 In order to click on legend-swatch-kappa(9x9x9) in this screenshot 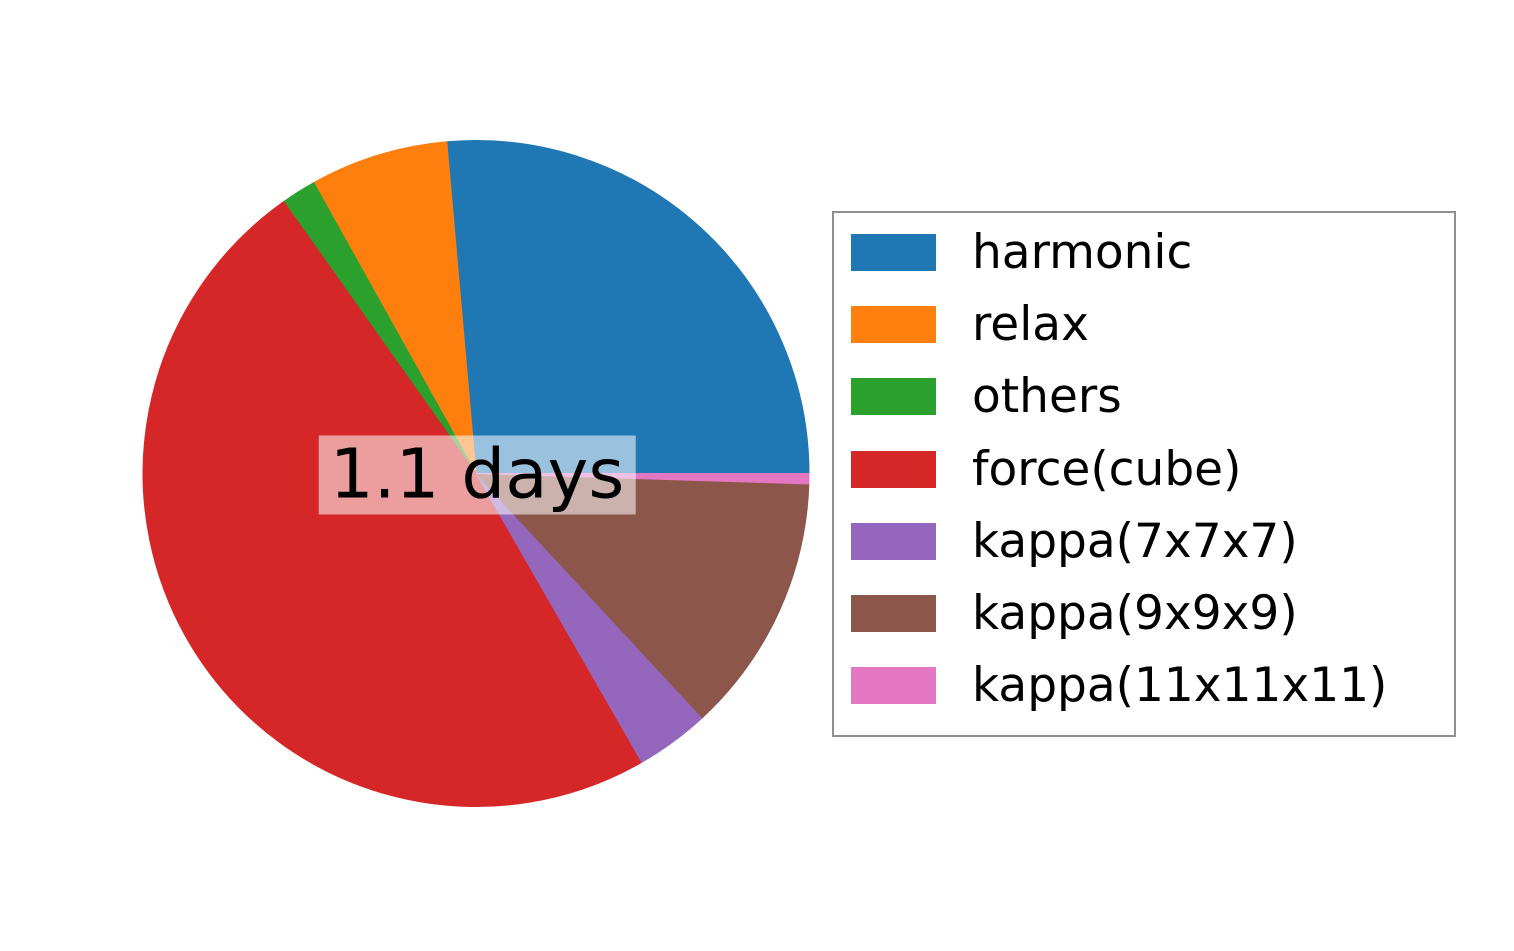, I will do `click(893, 614)`.